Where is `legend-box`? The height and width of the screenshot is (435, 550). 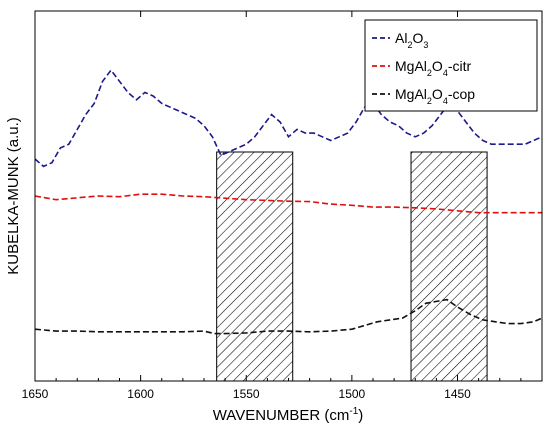 legend-box is located at coordinates (451, 65).